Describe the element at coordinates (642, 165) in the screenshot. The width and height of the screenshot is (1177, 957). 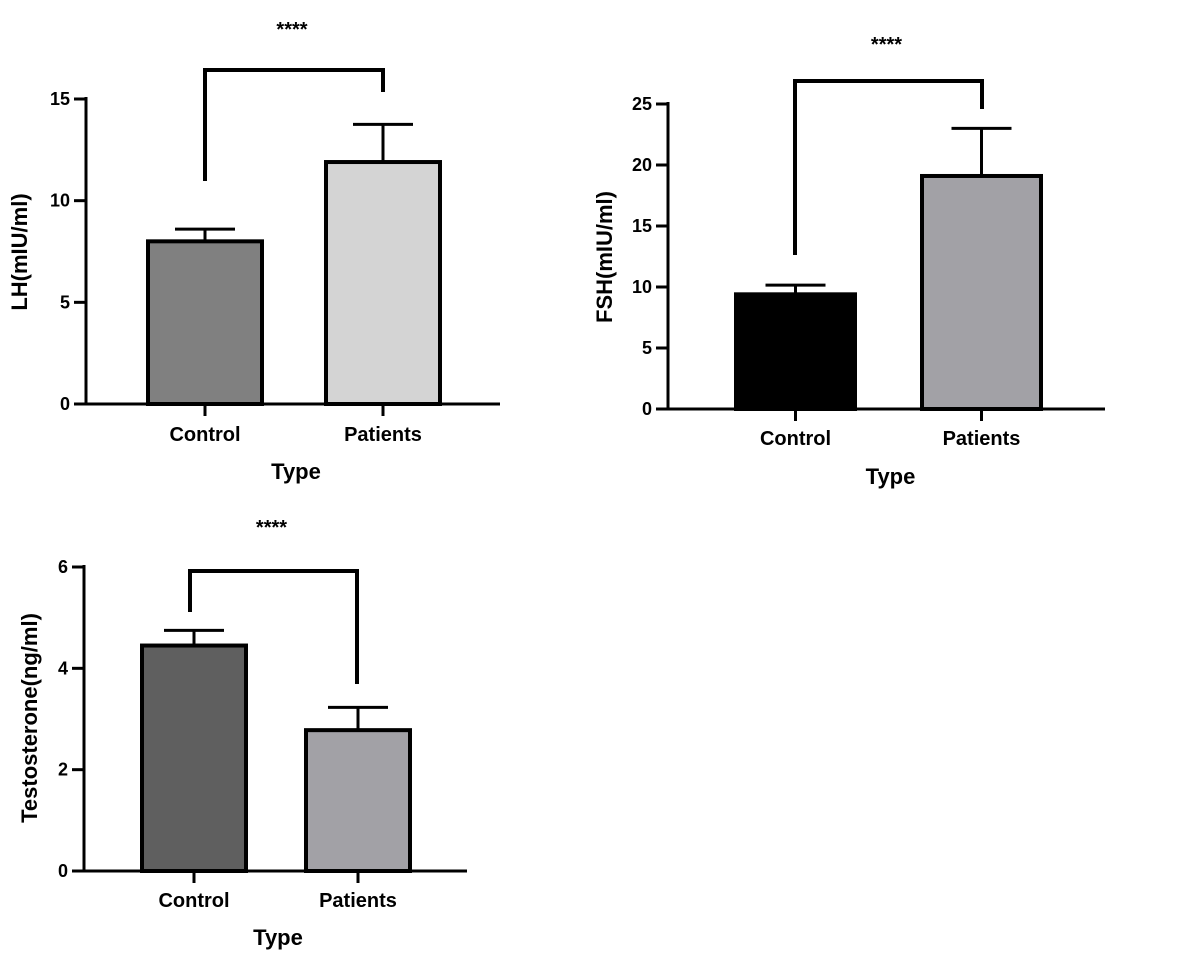
I see `y-tick-label: 20` at that location.